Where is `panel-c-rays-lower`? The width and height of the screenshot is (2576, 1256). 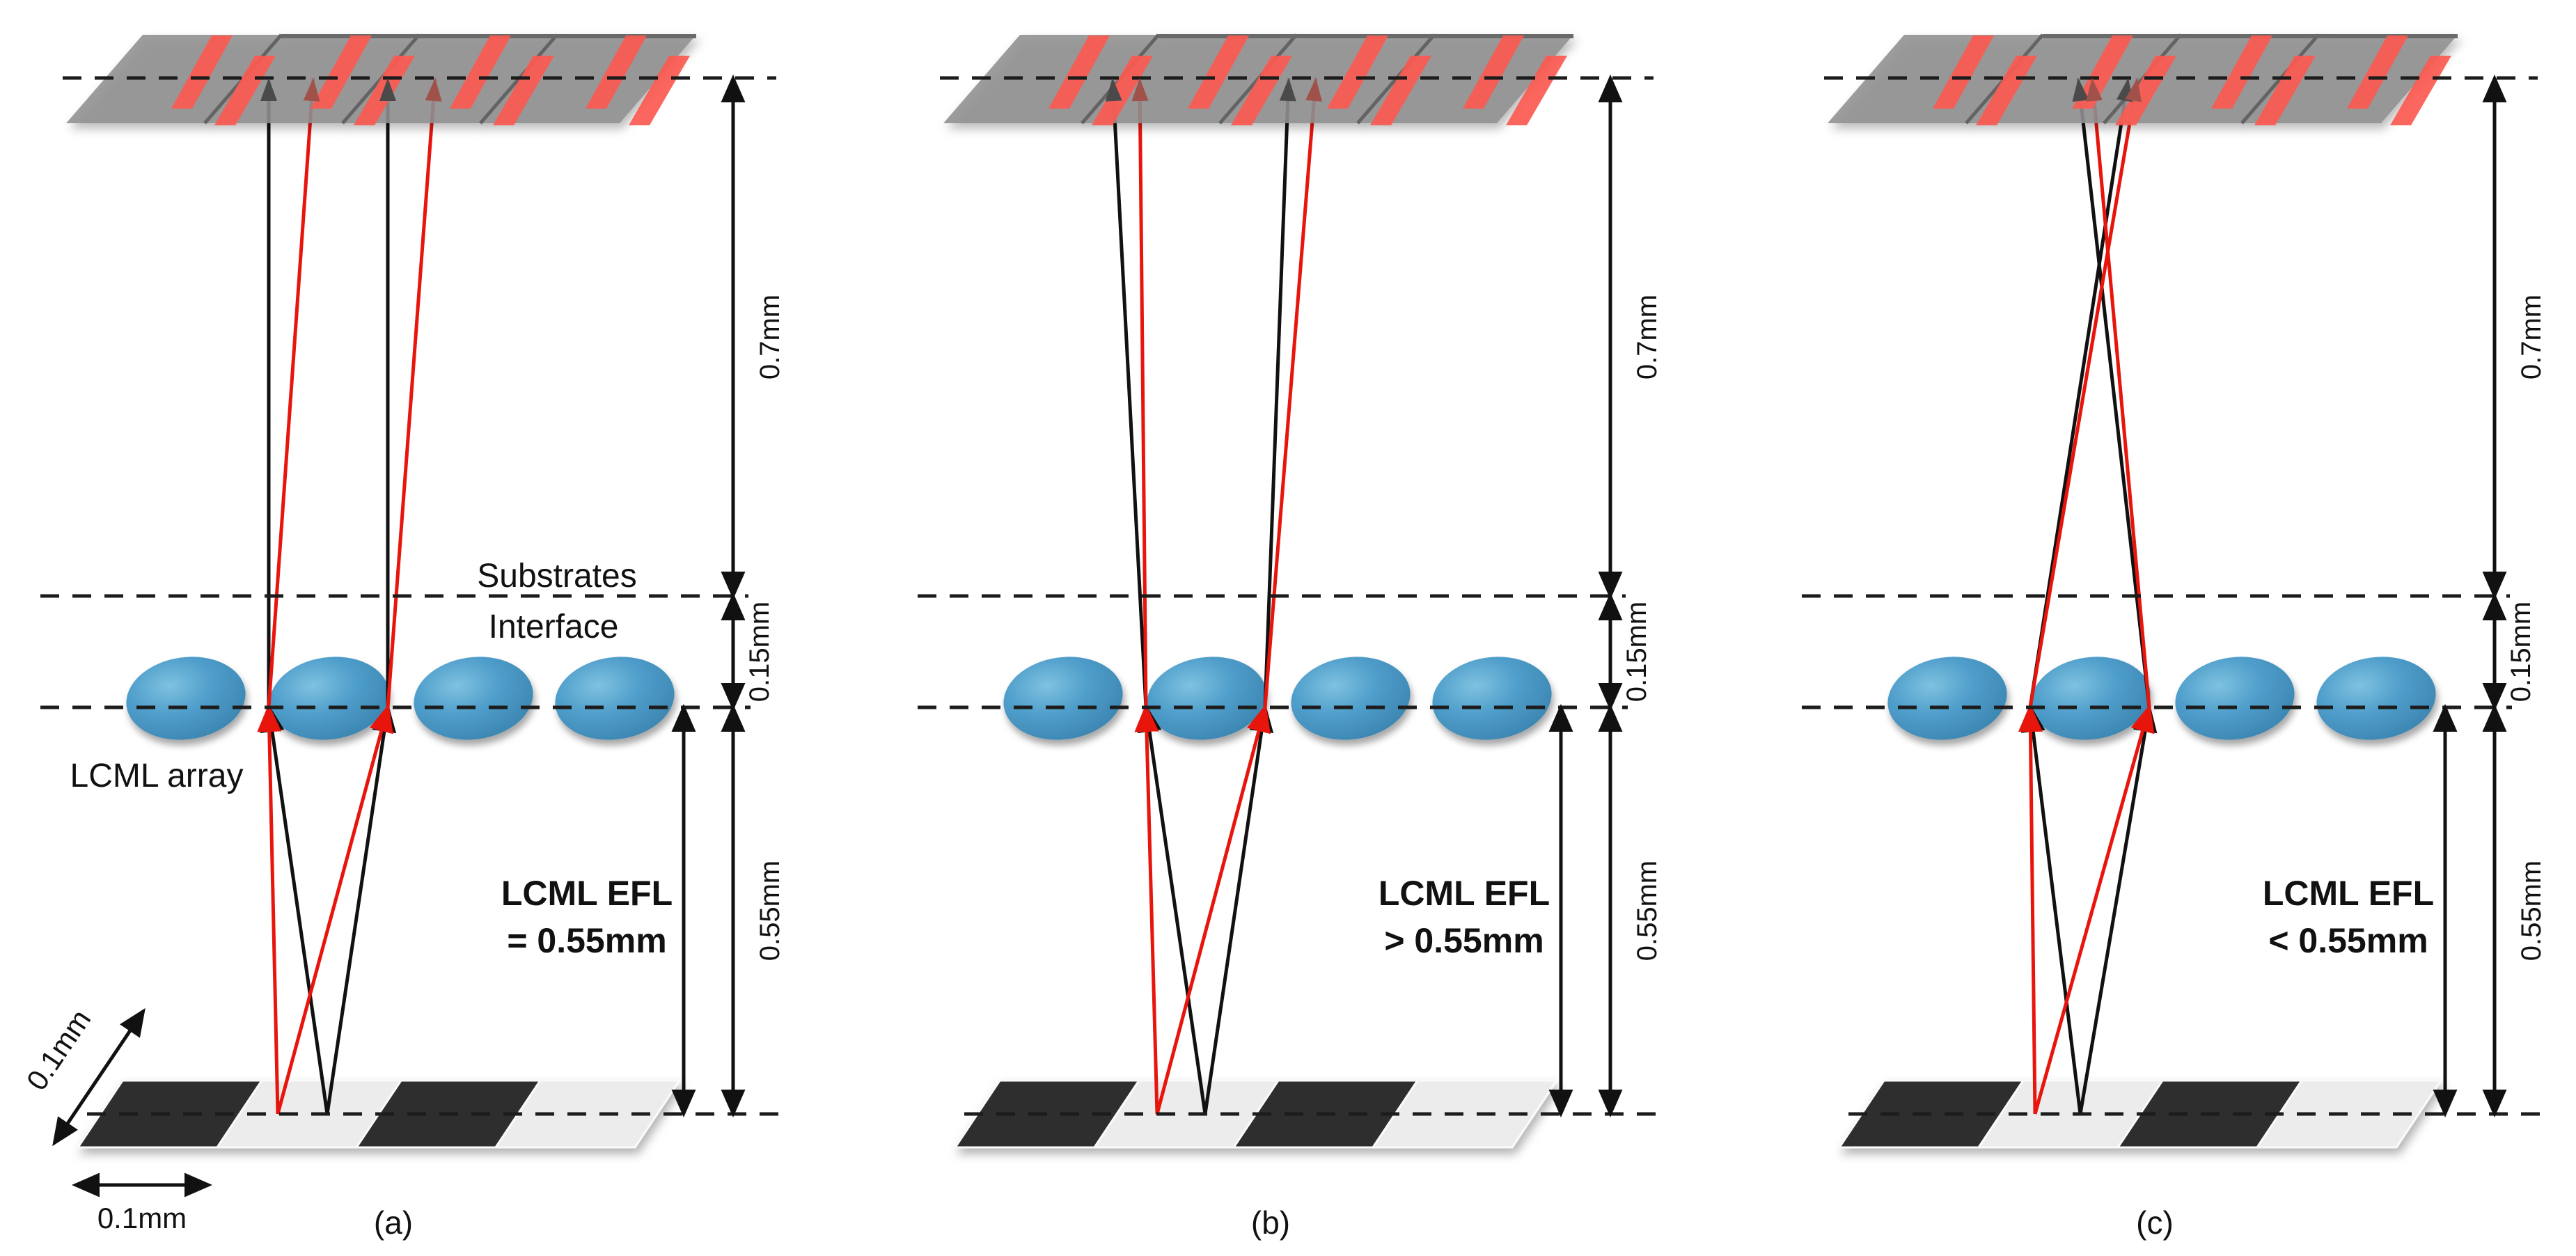
panel-c-rays-lower is located at coordinates (2088, 909).